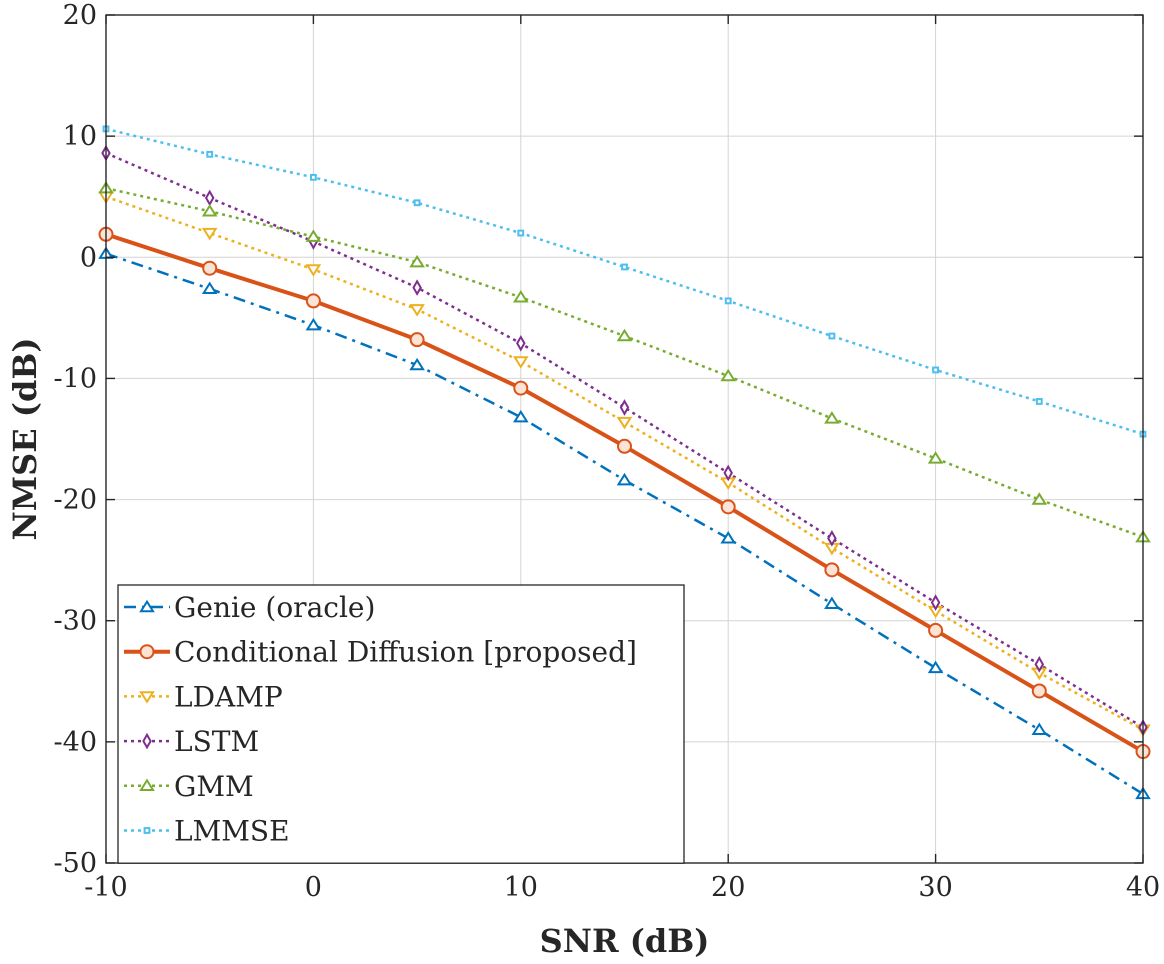 The width and height of the screenshot is (1164, 964). Describe the element at coordinates (88, 257) in the screenshot. I see `y-tick-label: 0` at that location.